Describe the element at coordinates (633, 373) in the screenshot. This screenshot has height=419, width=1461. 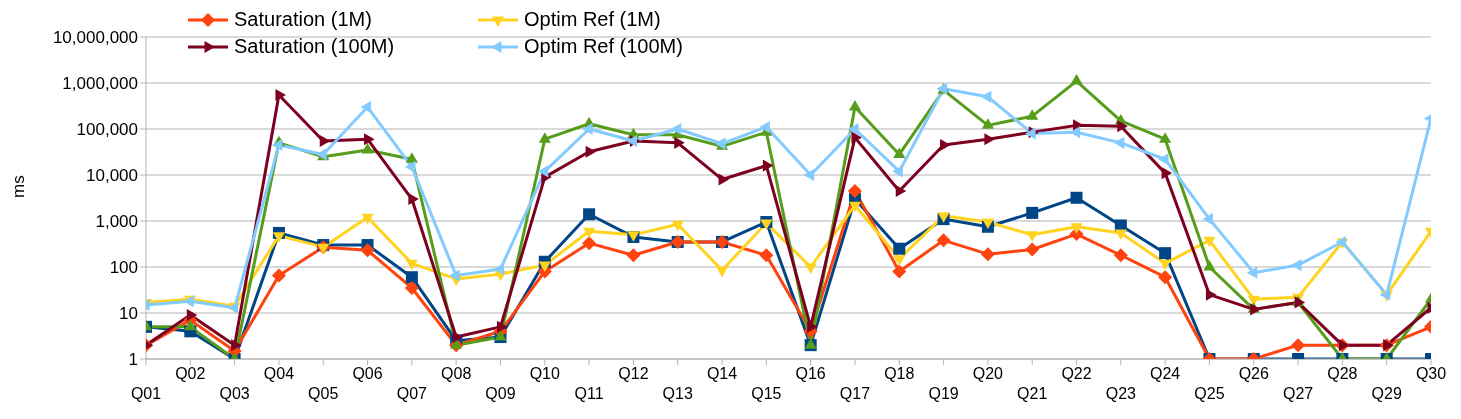
I see `x-tick-label: Q12` at that location.